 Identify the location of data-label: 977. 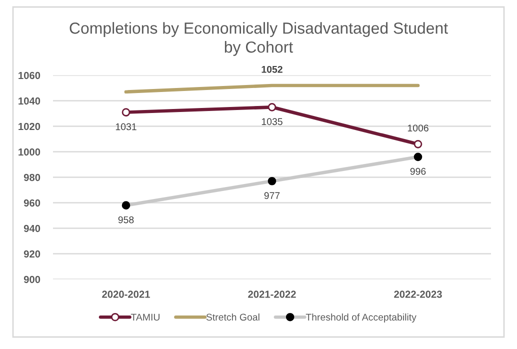
(272, 196).